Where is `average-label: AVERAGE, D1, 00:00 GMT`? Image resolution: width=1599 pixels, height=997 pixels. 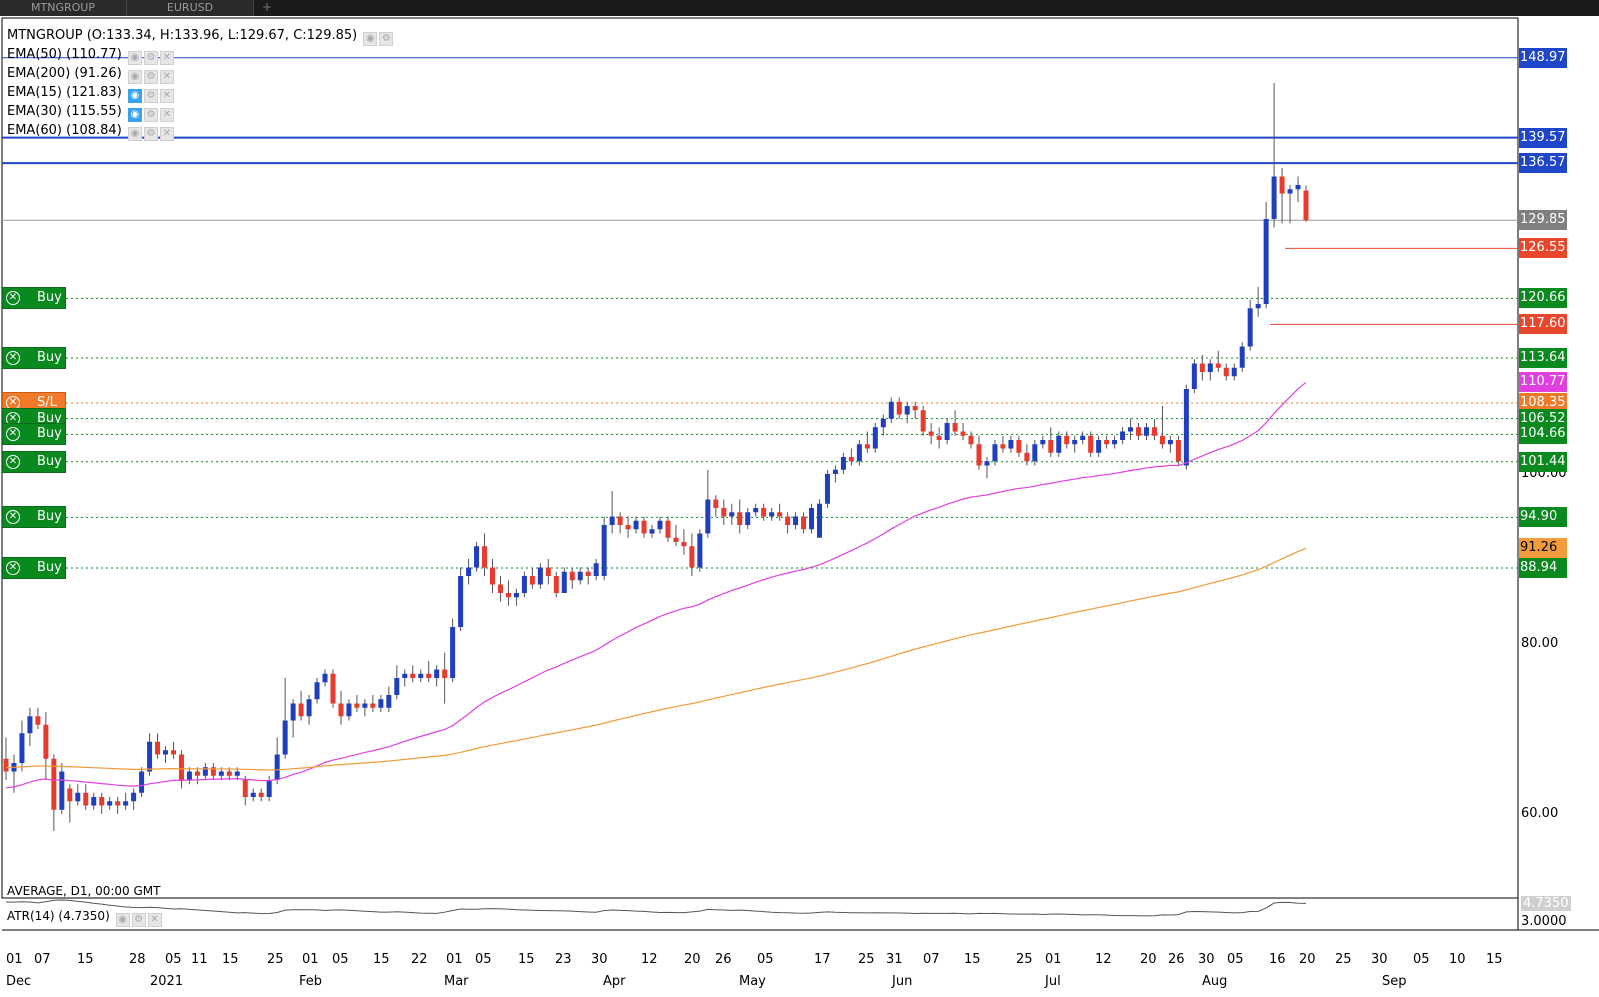
average-label: AVERAGE, D1, 00:00 GMT is located at coordinates (84, 891).